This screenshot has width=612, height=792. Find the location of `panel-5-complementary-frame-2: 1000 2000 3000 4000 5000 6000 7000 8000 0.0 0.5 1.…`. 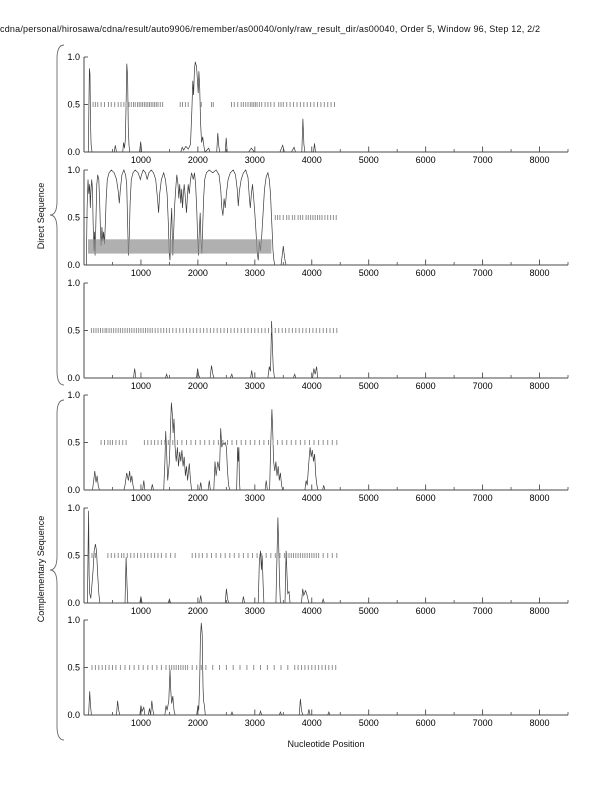

panel-5-complementary-frame-2: 1000 2000 3000 4000 5000 6000 7000 8000 0.0 0.5 1.… is located at coordinates (318, 559).